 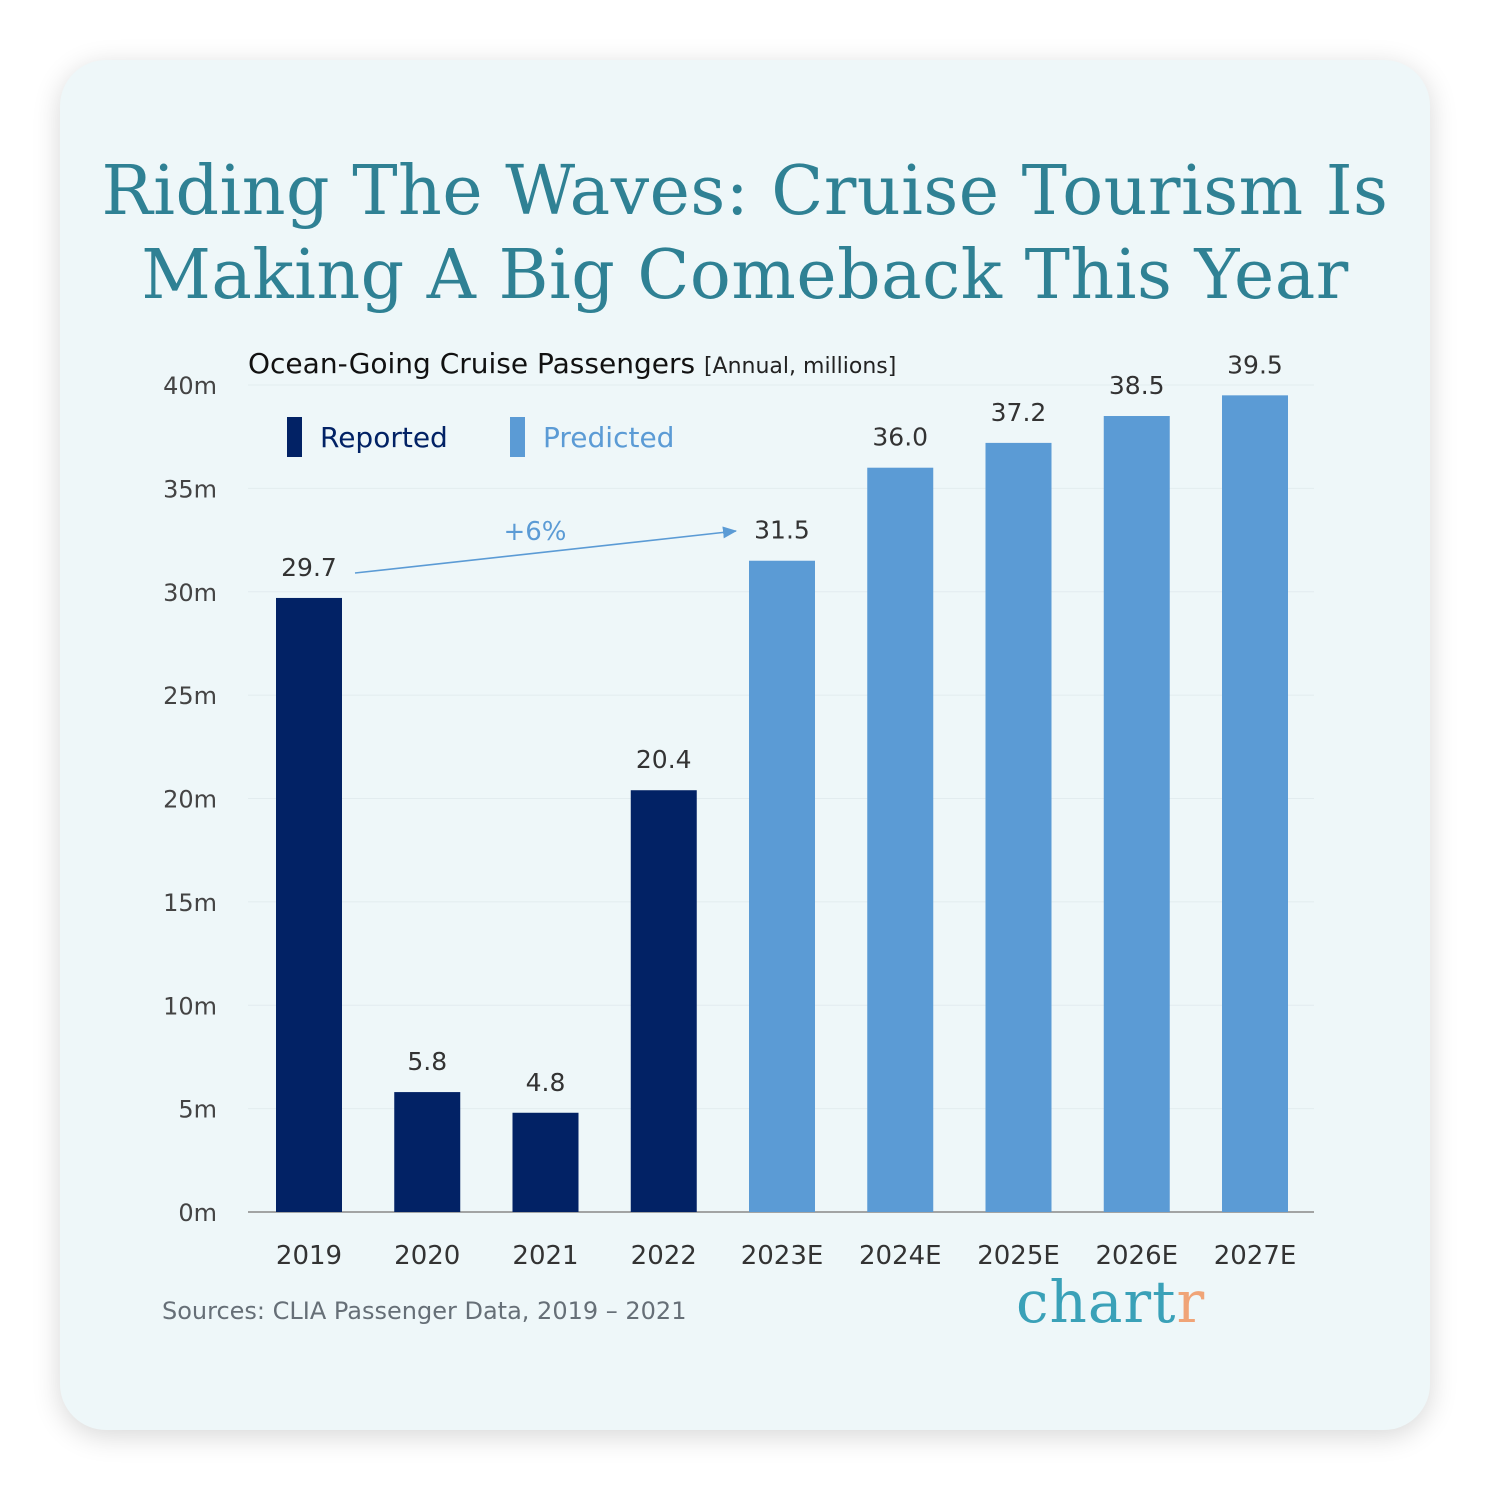 I want to click on data-label: 31.5, so click(x=782, y=530).